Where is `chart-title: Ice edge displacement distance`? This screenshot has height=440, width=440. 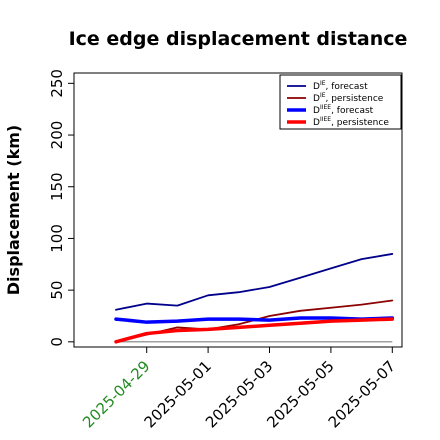 chart-title: Ice edge displacement distance is located at coordinates (238, 39).